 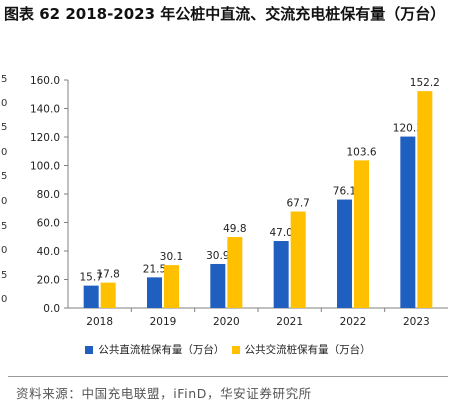 I want to click on bar-dc-2018, so click(x=91, y=296).